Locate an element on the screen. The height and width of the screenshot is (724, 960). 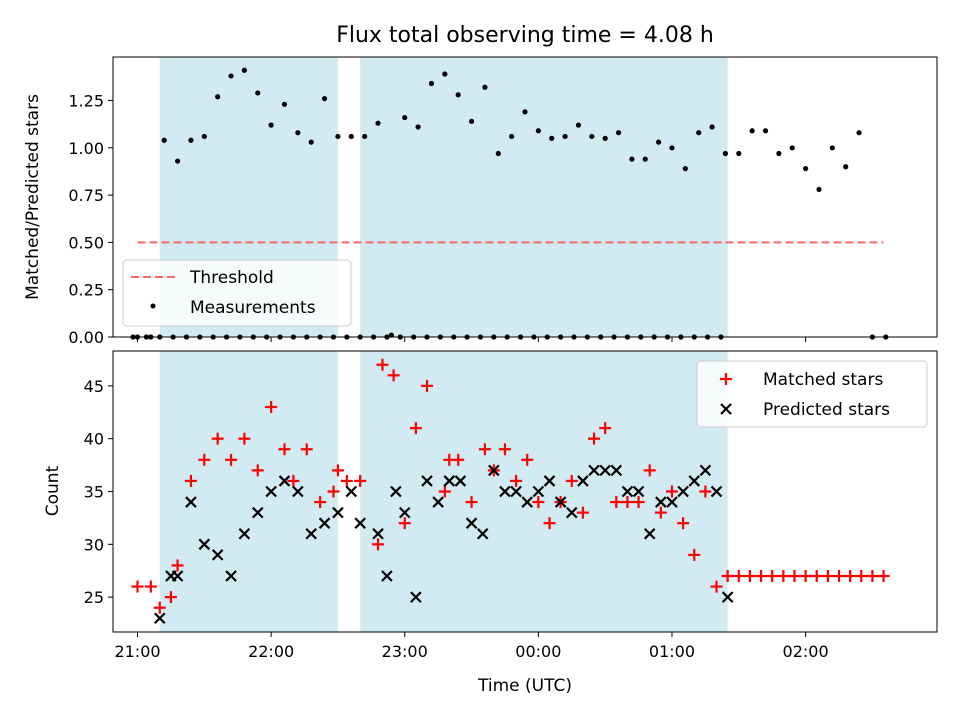
x-tick-label-0: 21:00 is located at coordinates (137, 651).